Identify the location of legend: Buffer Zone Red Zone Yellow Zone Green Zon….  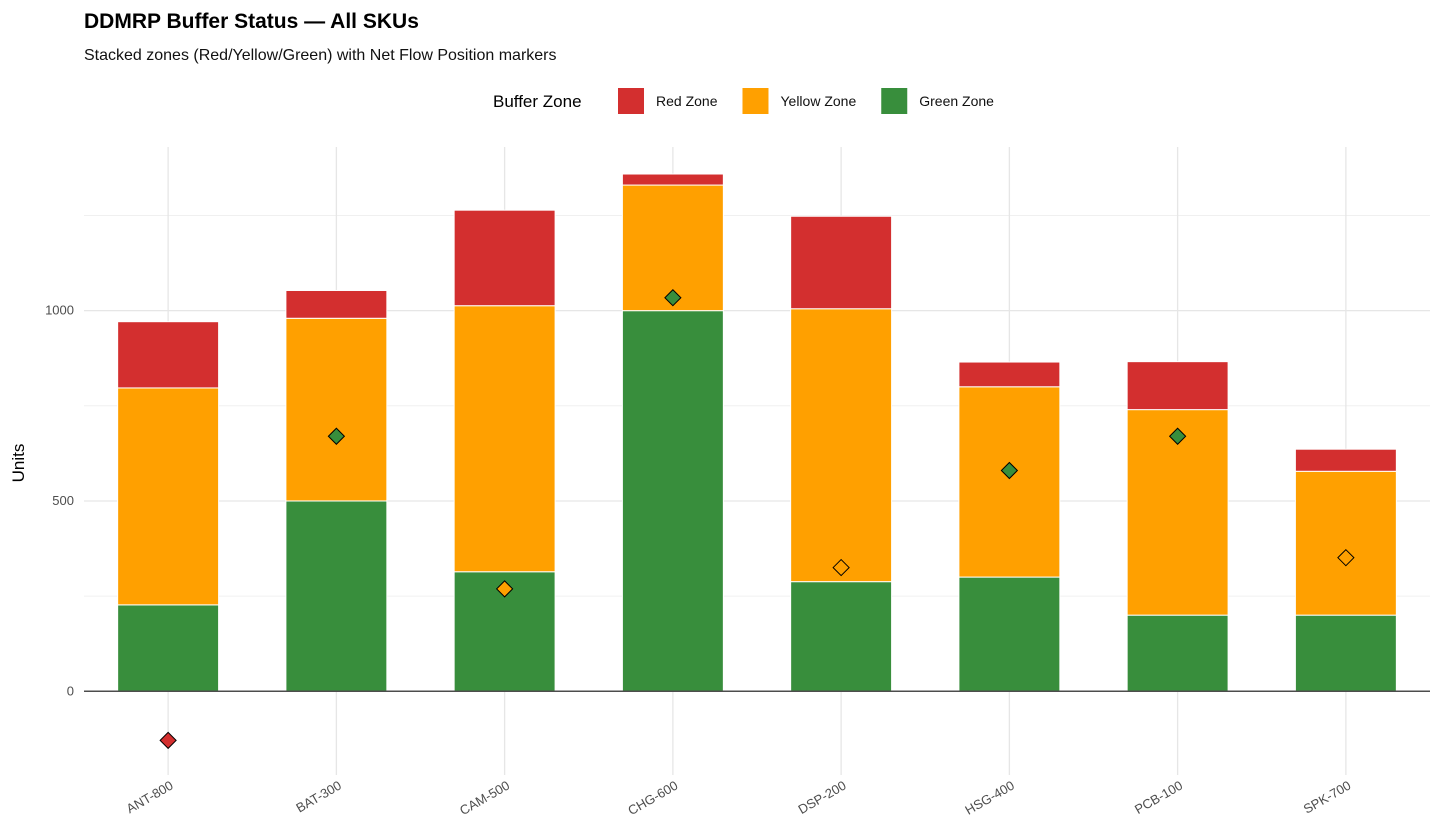
(743, 101).